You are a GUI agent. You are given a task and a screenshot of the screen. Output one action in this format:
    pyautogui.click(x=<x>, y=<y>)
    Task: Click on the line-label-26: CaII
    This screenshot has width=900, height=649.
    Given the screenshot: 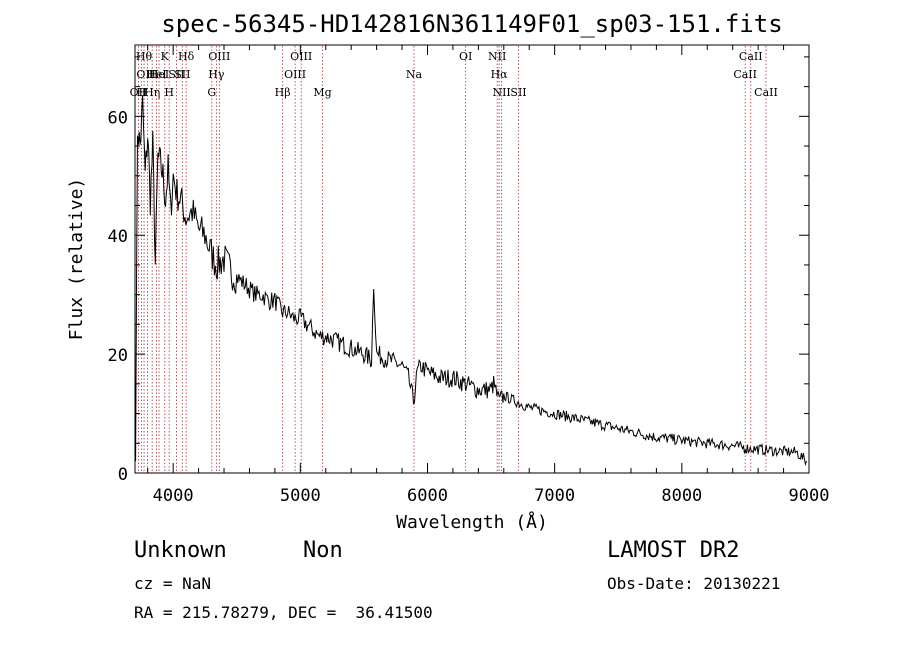 What is the action you would take?
    pyautogui.click(x=751, y=56)
    